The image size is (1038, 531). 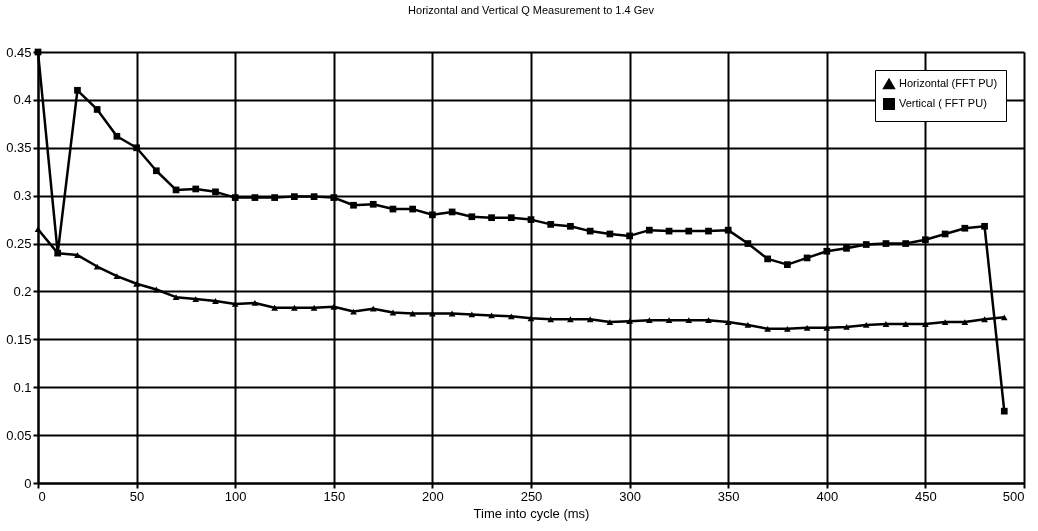 I want to click on legend-label: Vertical ( FFT PU), so click(x=943, y=103).